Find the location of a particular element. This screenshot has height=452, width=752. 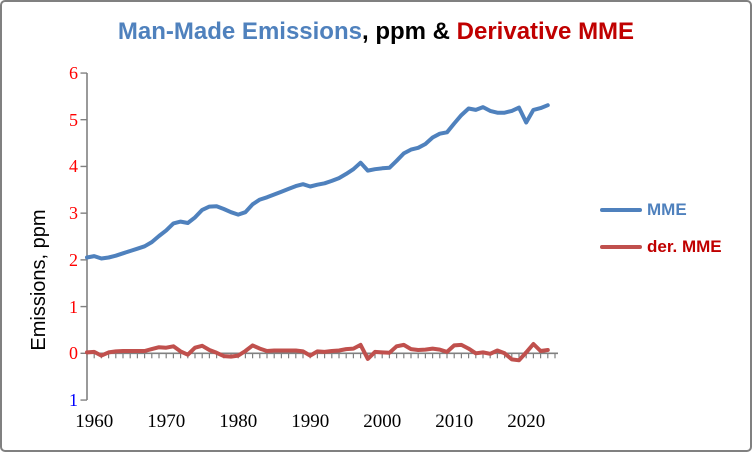

y-tick-label: 2 is located at coordinates (73, 259).